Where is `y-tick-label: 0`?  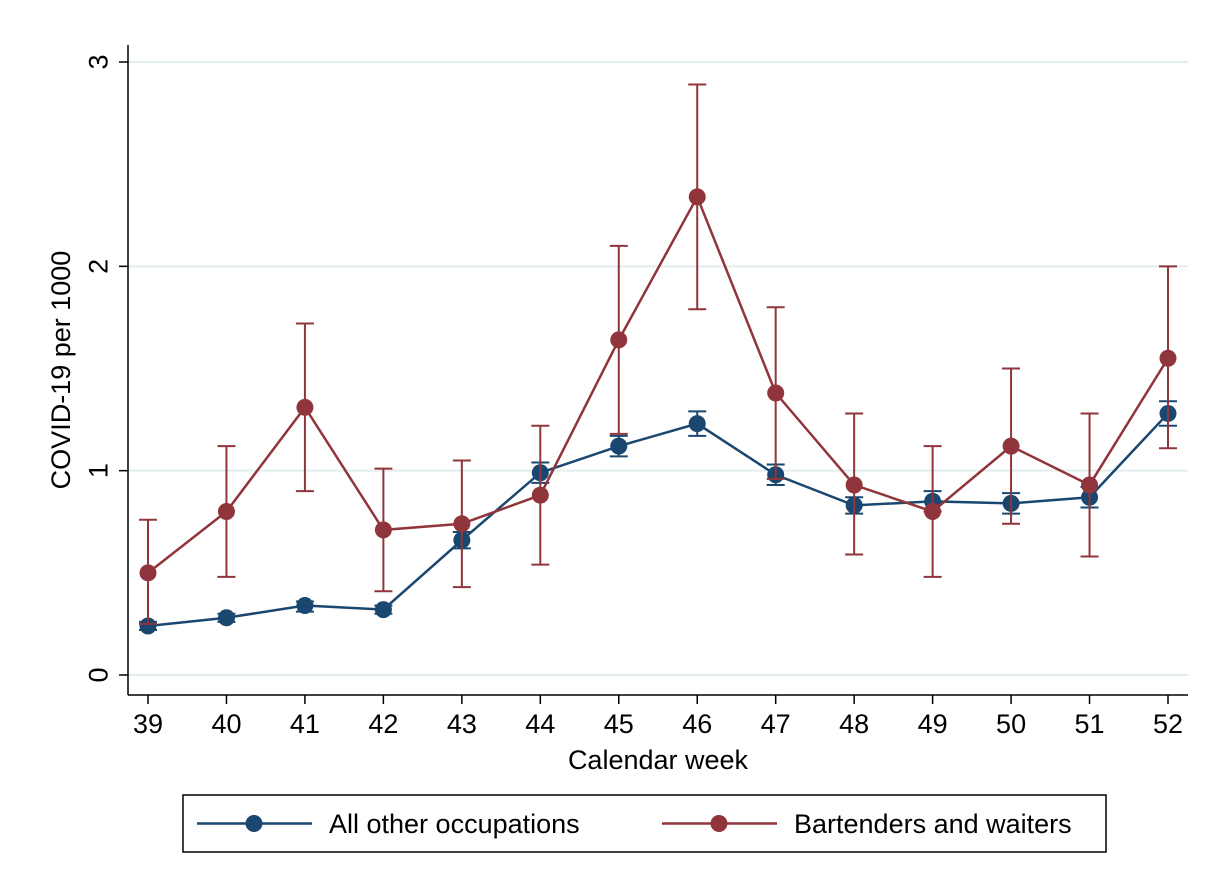 y-tick-label: 0 is located at coordinates (98, 674).